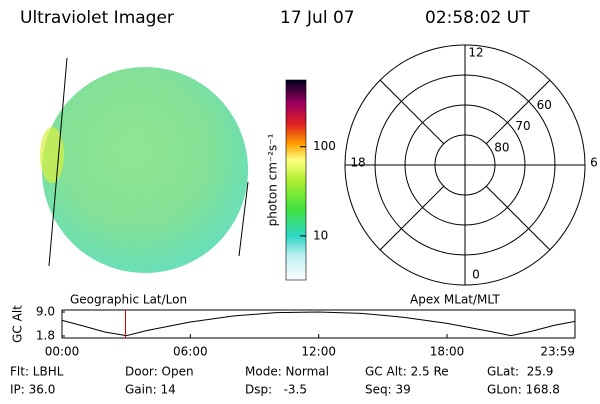 The width and height of the screenshot is (600, 404). What do you see at coordinates (475, 53) in the screenshot?
I see `mlt-label: 12` at bounding box center [475, 53].